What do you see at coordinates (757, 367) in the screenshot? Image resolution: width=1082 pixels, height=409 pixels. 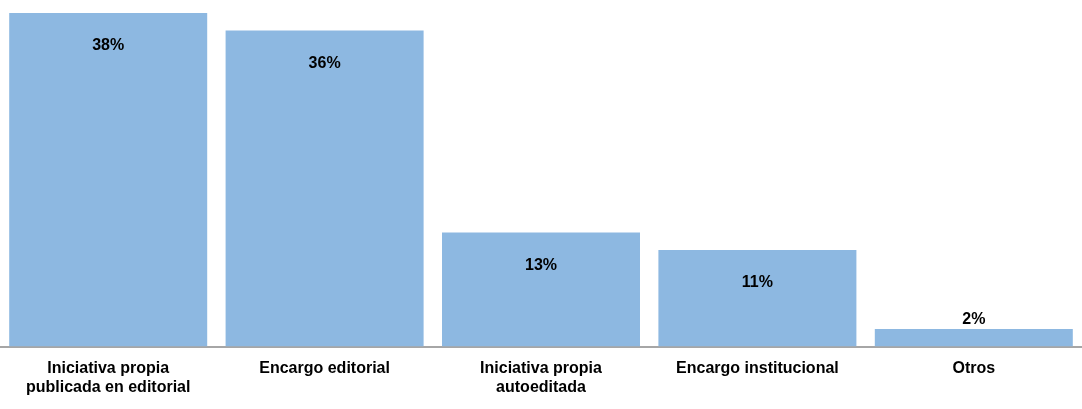 I see `x-tick-label: Encargo institucional` at bounding box center [757, 367].